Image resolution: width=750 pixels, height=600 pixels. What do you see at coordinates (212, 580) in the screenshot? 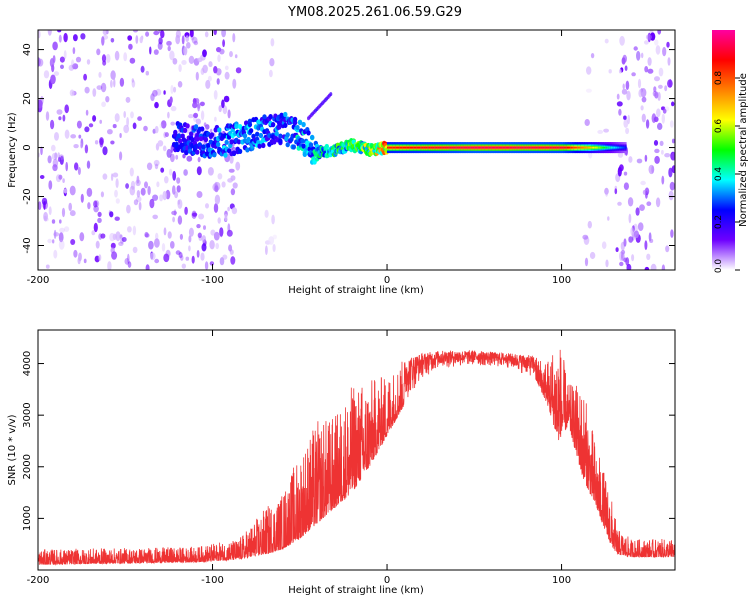
I see `snr-xtick-label: -100` at bounding box center [212, 580].